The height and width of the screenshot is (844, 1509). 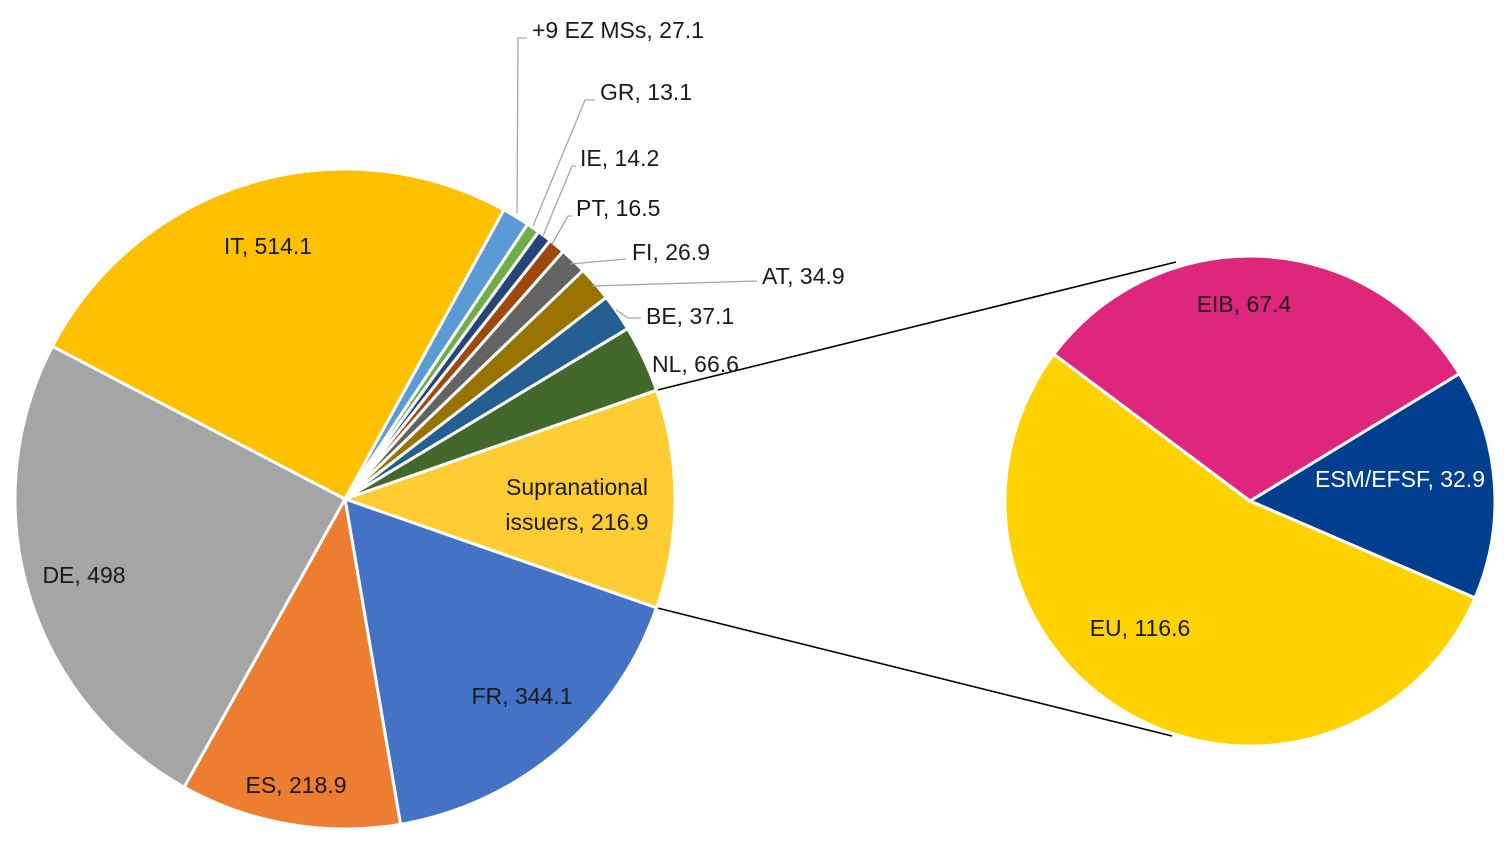 What do you see at coordinates (695, 364) in the screenshot?
I see `data-label-nl: NL, 66.6` at bounding box center [695, 364].